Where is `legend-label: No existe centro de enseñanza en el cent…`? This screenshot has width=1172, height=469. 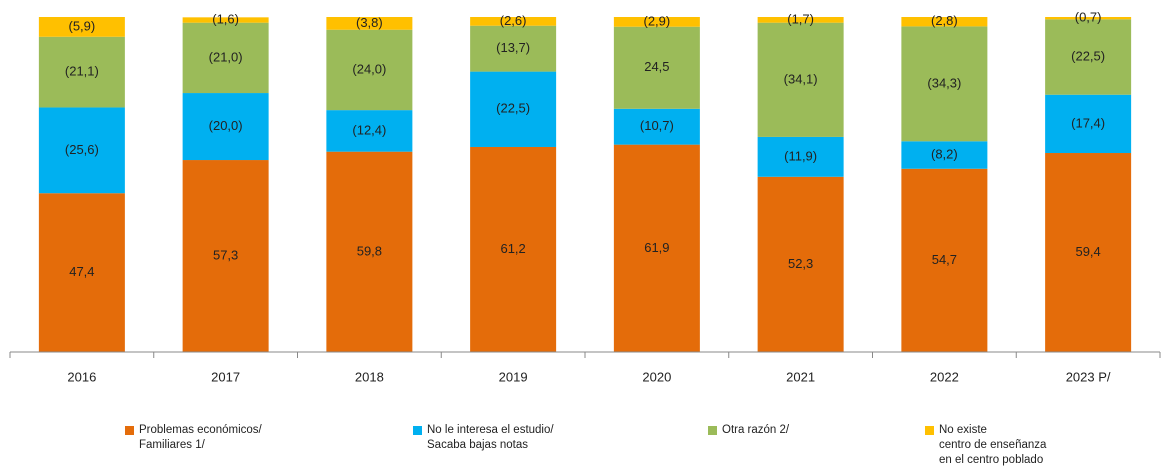 legend-label: No existe centro de enseñanza en el cent… is located at coordinates (993, 445).